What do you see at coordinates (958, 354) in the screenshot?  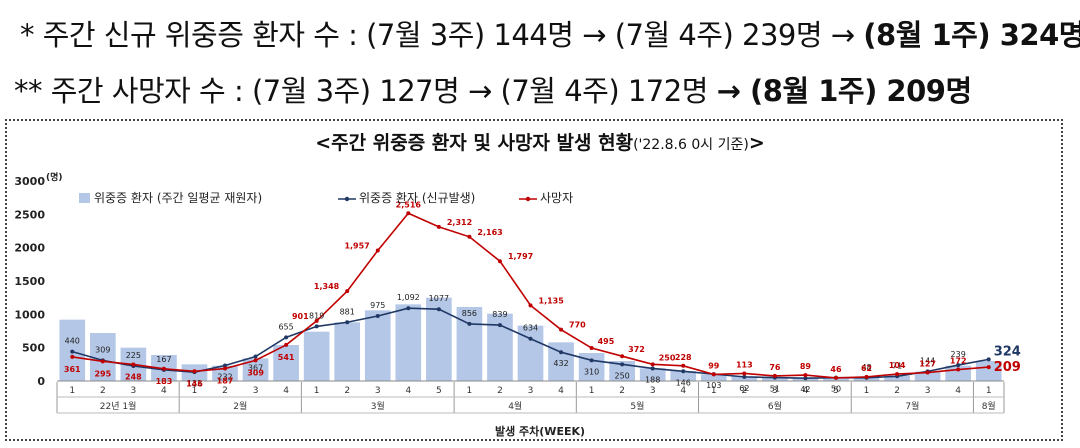 I see `severe-new-data-label: 239` at bounding box center [958, 354].